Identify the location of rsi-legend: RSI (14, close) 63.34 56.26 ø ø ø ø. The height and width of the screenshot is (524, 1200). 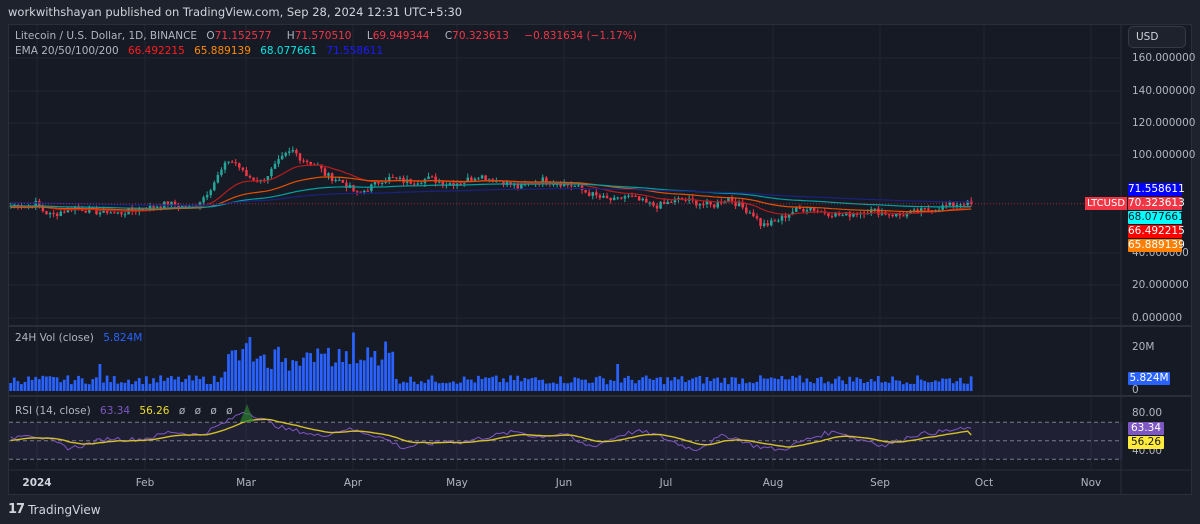
(127, 411).